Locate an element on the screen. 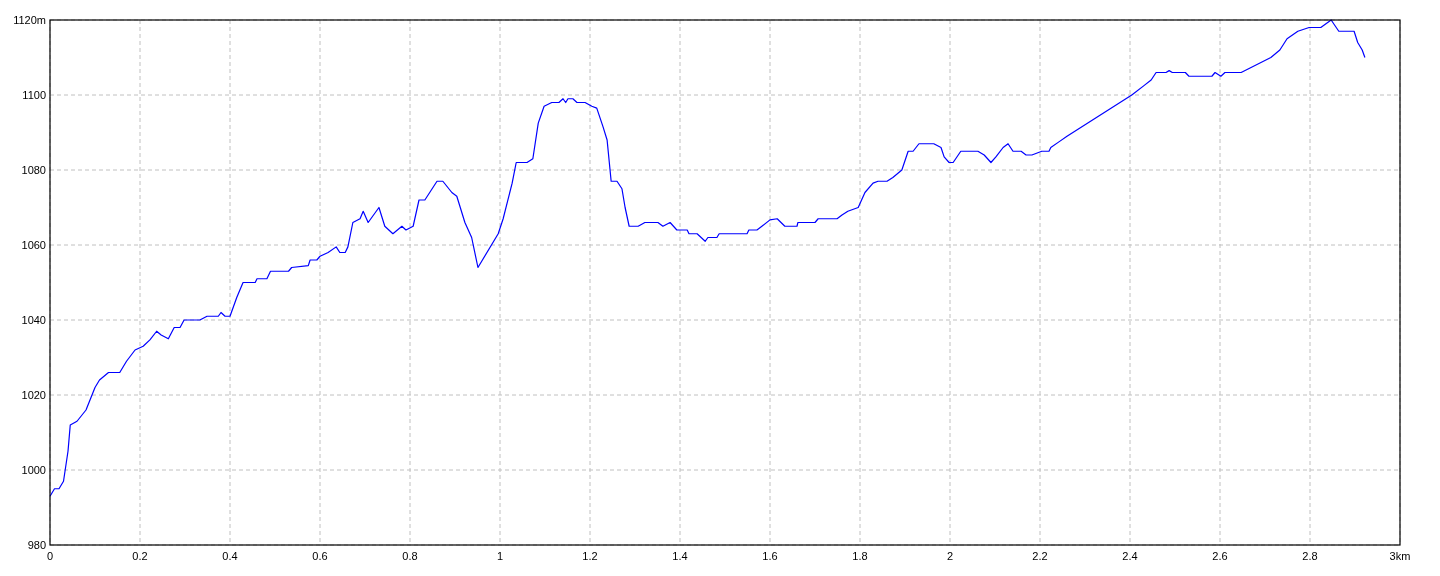  y-tick-label: 980 is located at coordinates (36, 544).